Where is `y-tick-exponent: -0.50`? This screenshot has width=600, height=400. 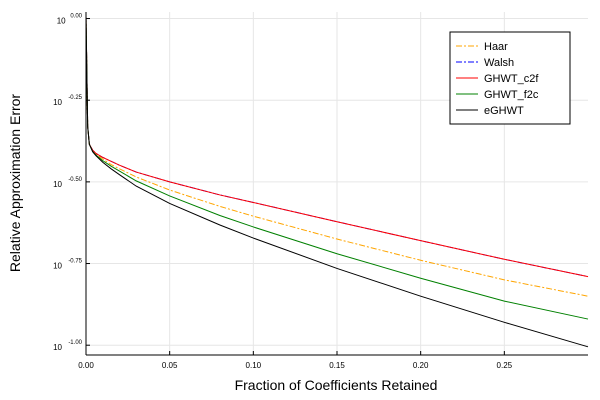 y-tick-exponent: -0.50 is located at coordinates (75, 180).